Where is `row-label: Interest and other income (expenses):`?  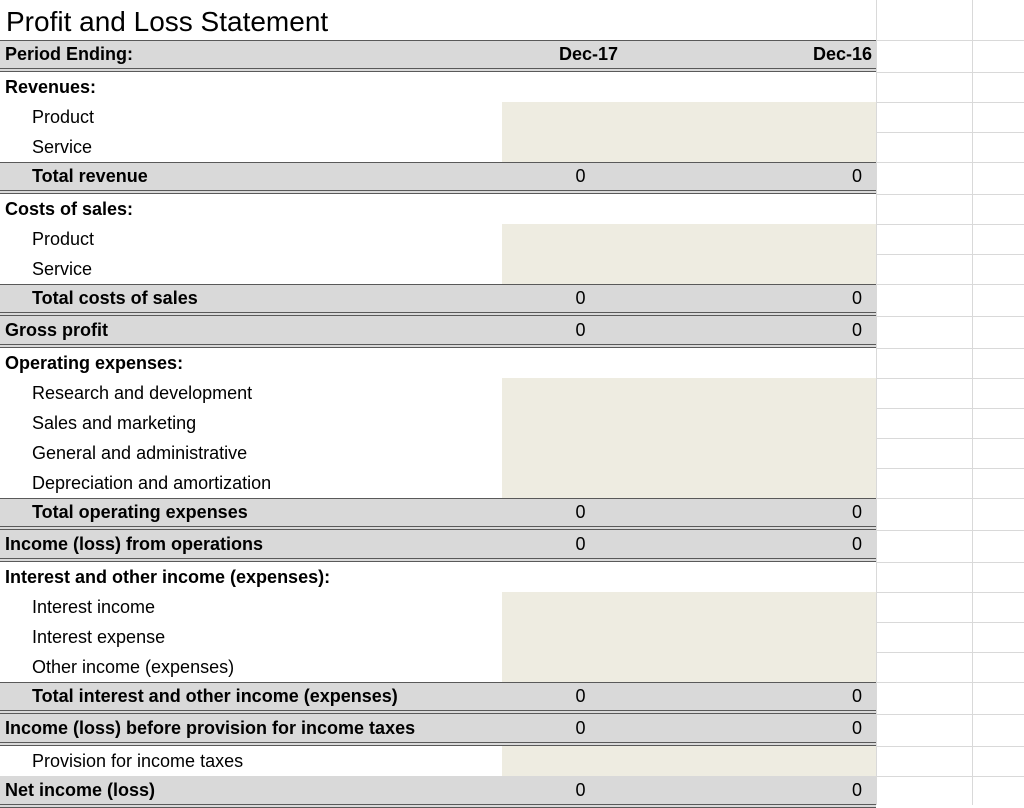
row-label: Interest and other income (expenses): is located at coordinates (168, 576).